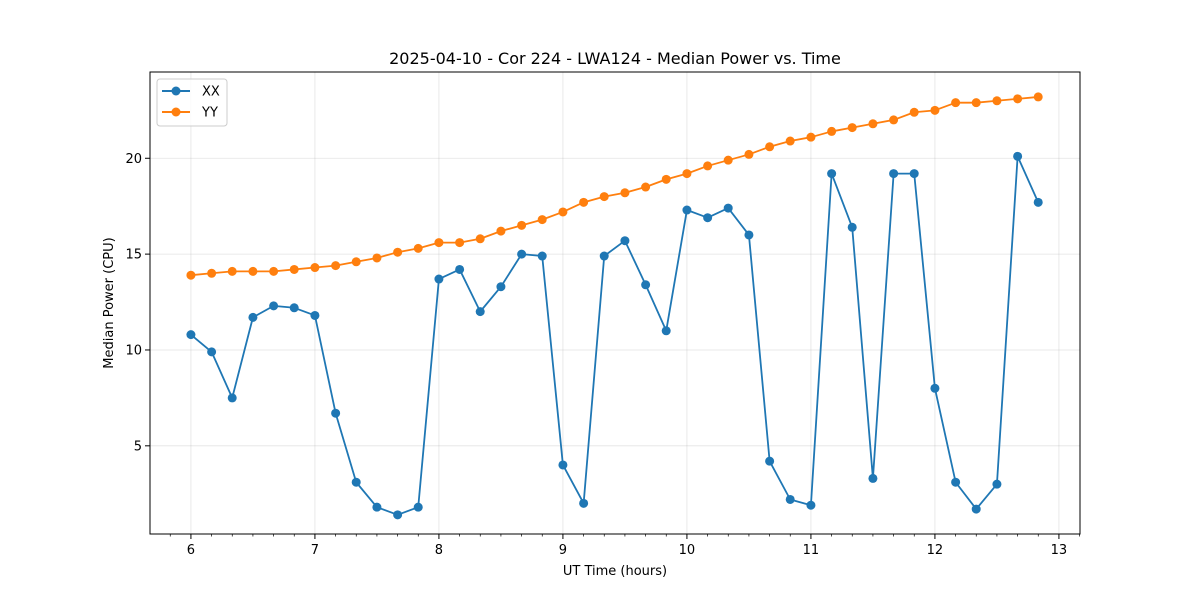 The image size is (1200, 600). I want to click on x-tick-label: 6, so click(191, 550).